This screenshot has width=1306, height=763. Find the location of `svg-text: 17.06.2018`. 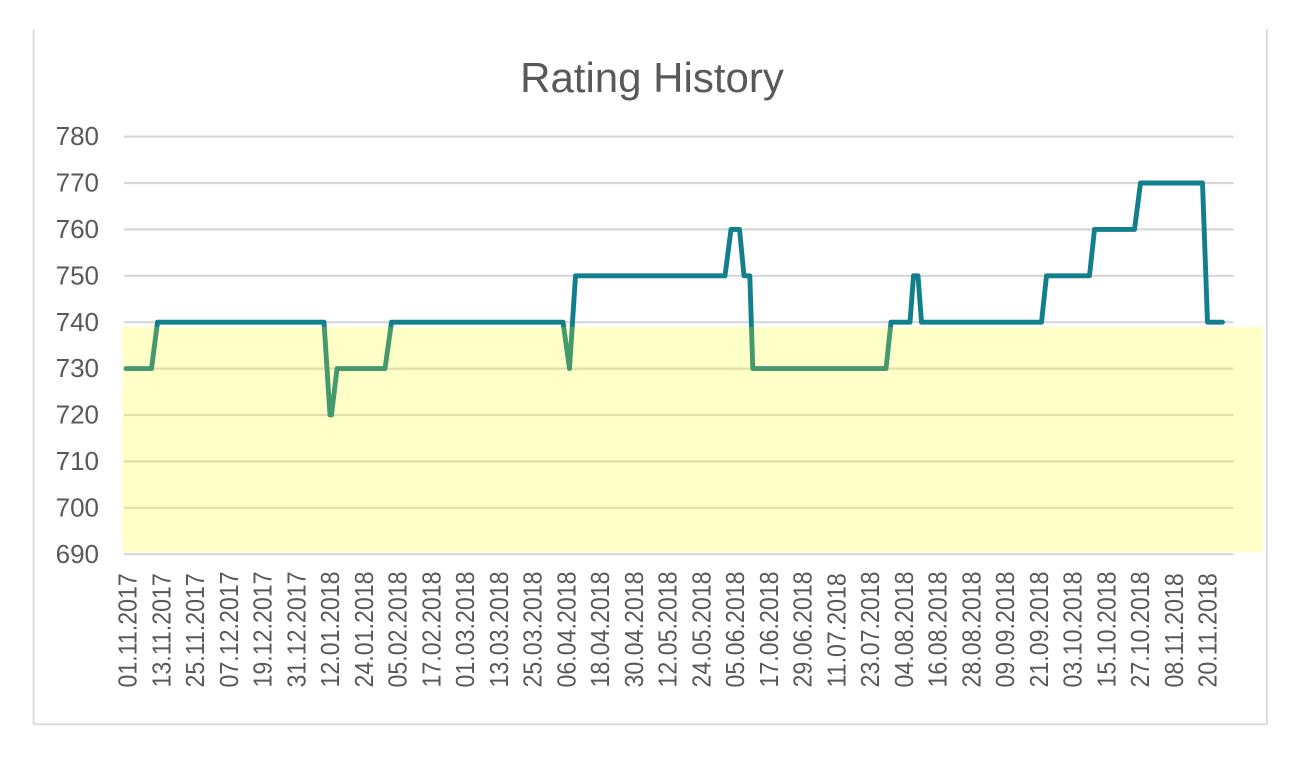

svg-text: 17.06.2018 is located at coordinates (770, 629).